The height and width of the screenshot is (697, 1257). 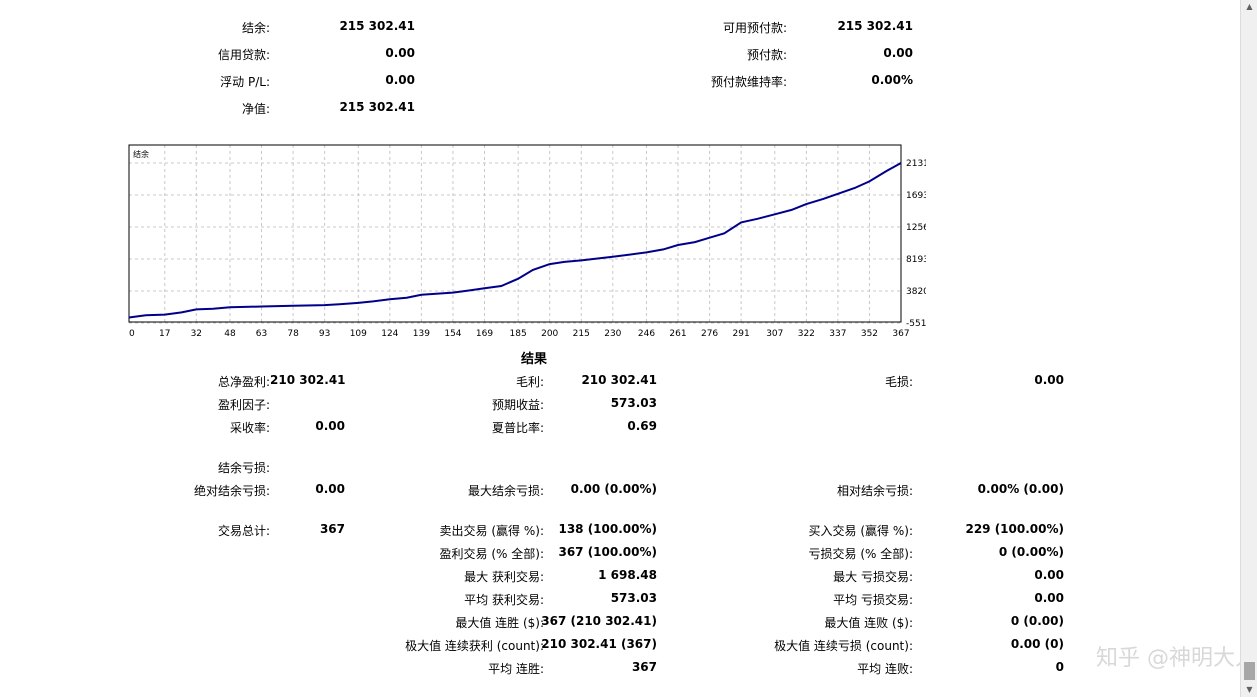 I want to click on avg-profit-value: 573.03, so click(x=633, y=598).